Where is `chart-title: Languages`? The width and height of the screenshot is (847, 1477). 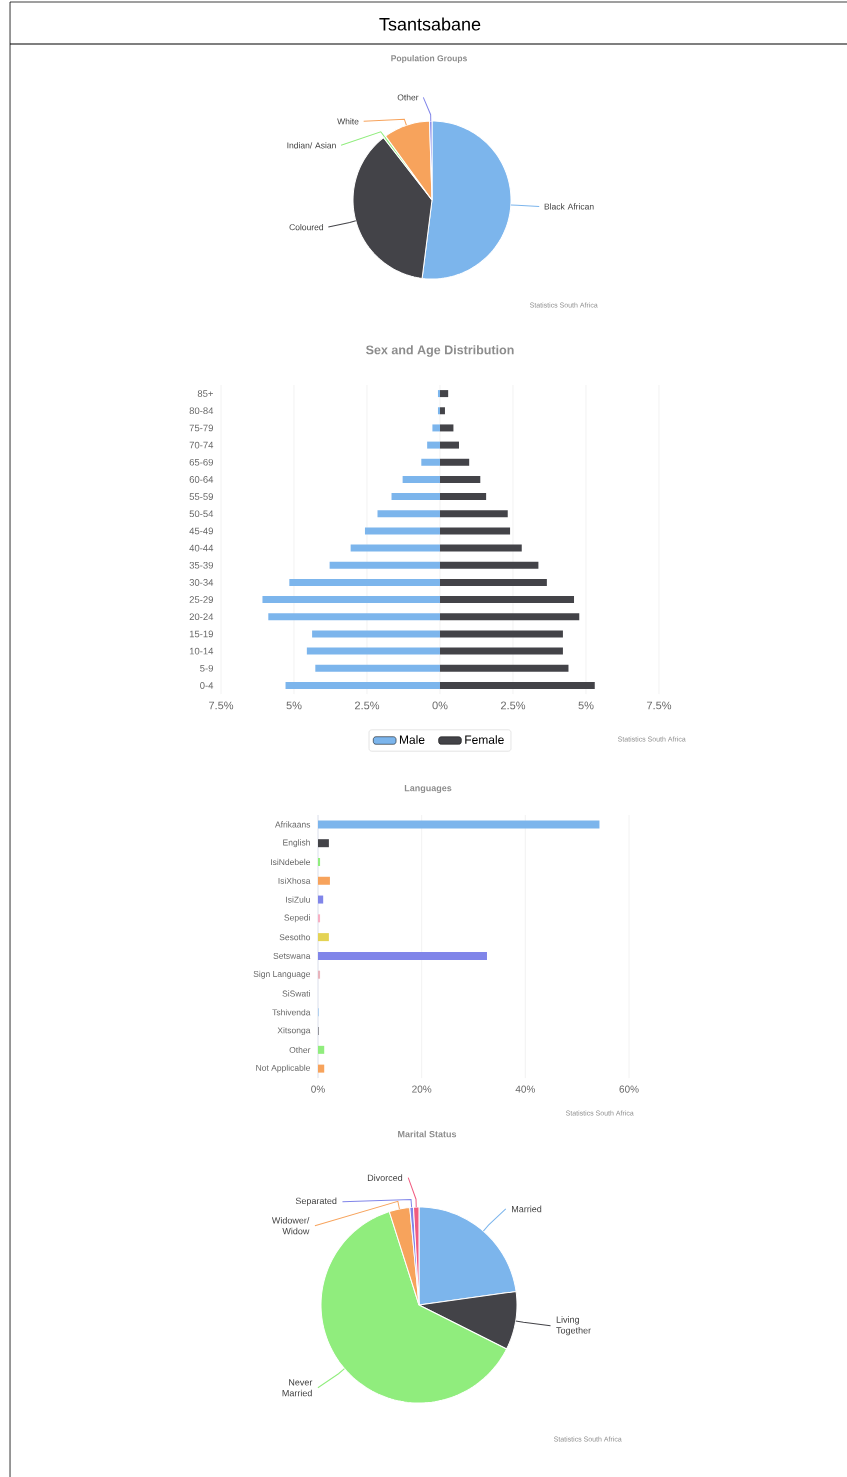
chart-title: Languages is located at coordinates (428, 789).